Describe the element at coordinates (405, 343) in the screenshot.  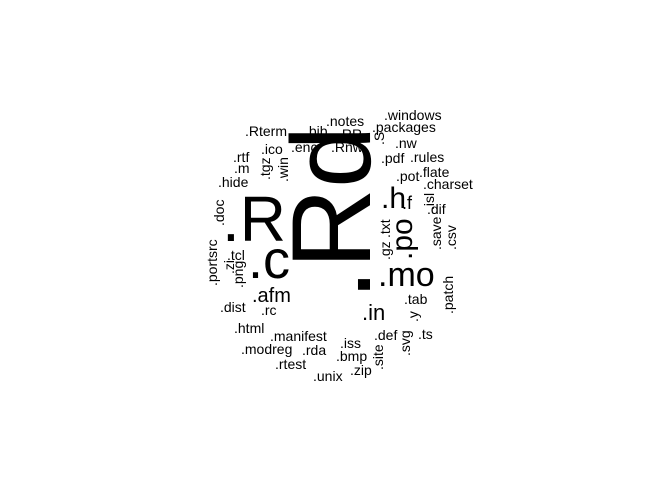
I see `word-svg: .svg` at that location.